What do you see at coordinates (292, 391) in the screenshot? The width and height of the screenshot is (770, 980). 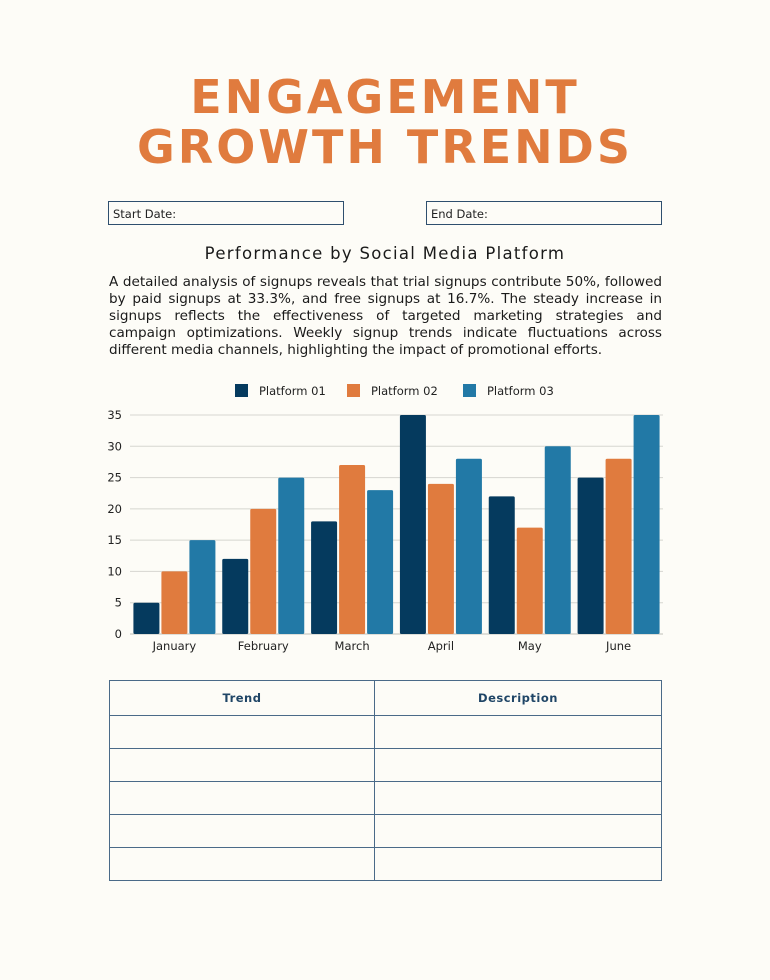 I see `legend-label: Platform 01` at bounding box center [292, 391].